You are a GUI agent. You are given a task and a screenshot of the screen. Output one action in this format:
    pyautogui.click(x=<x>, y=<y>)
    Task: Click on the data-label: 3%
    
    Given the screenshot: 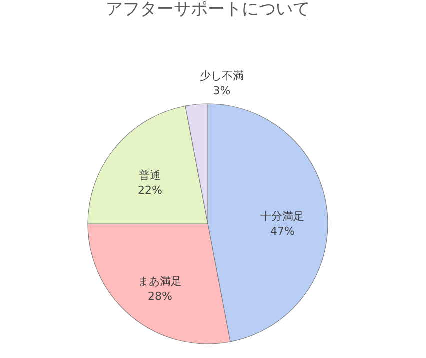 What is the action you would take?
    pyautogui.click(x=222, y=91)
    